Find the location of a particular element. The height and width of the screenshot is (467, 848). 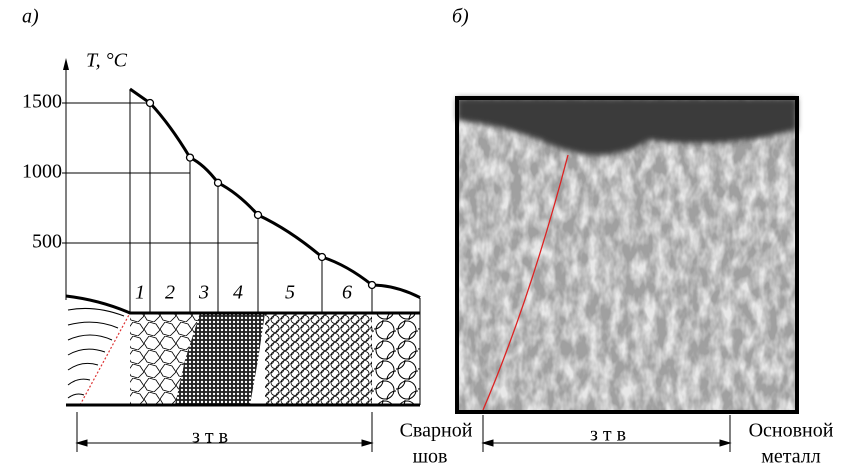

panel-label: а) is located at coordinates (30, 17).